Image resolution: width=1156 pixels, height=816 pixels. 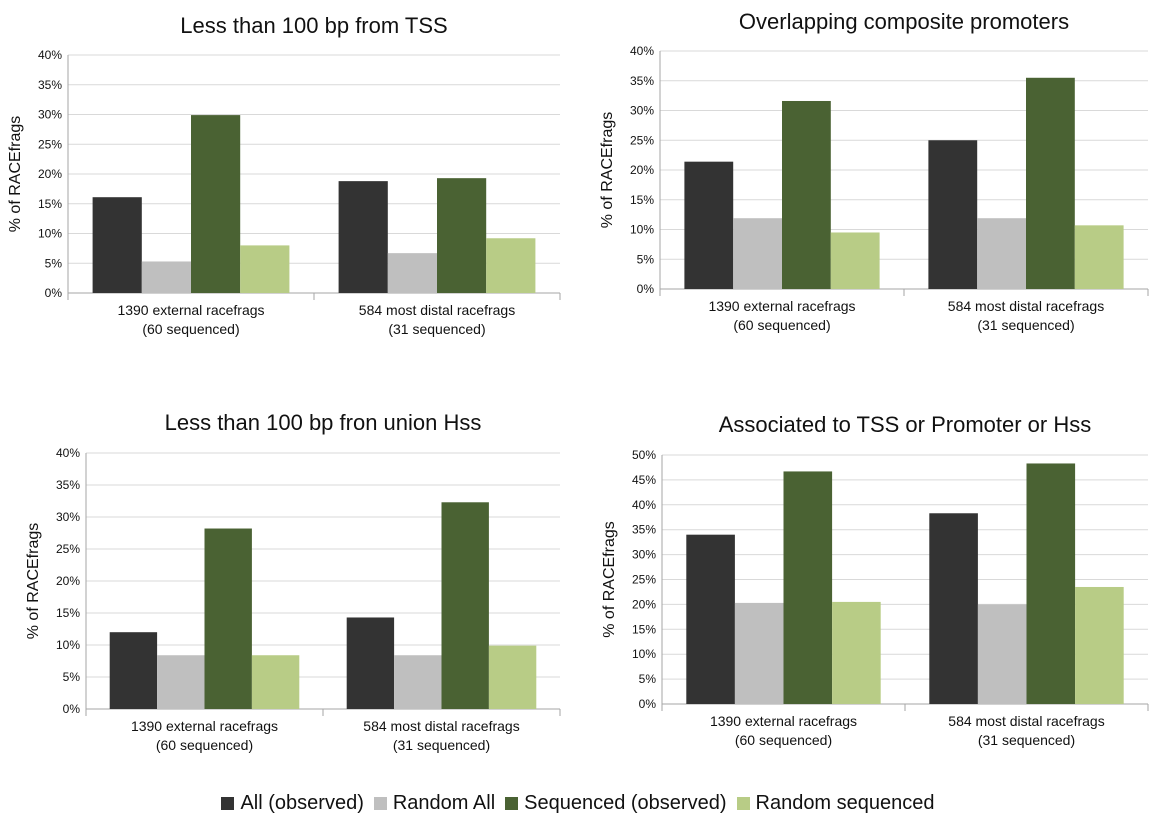 I want to click on chart2-ytick-label: 20%, so click(x=642, y=170).